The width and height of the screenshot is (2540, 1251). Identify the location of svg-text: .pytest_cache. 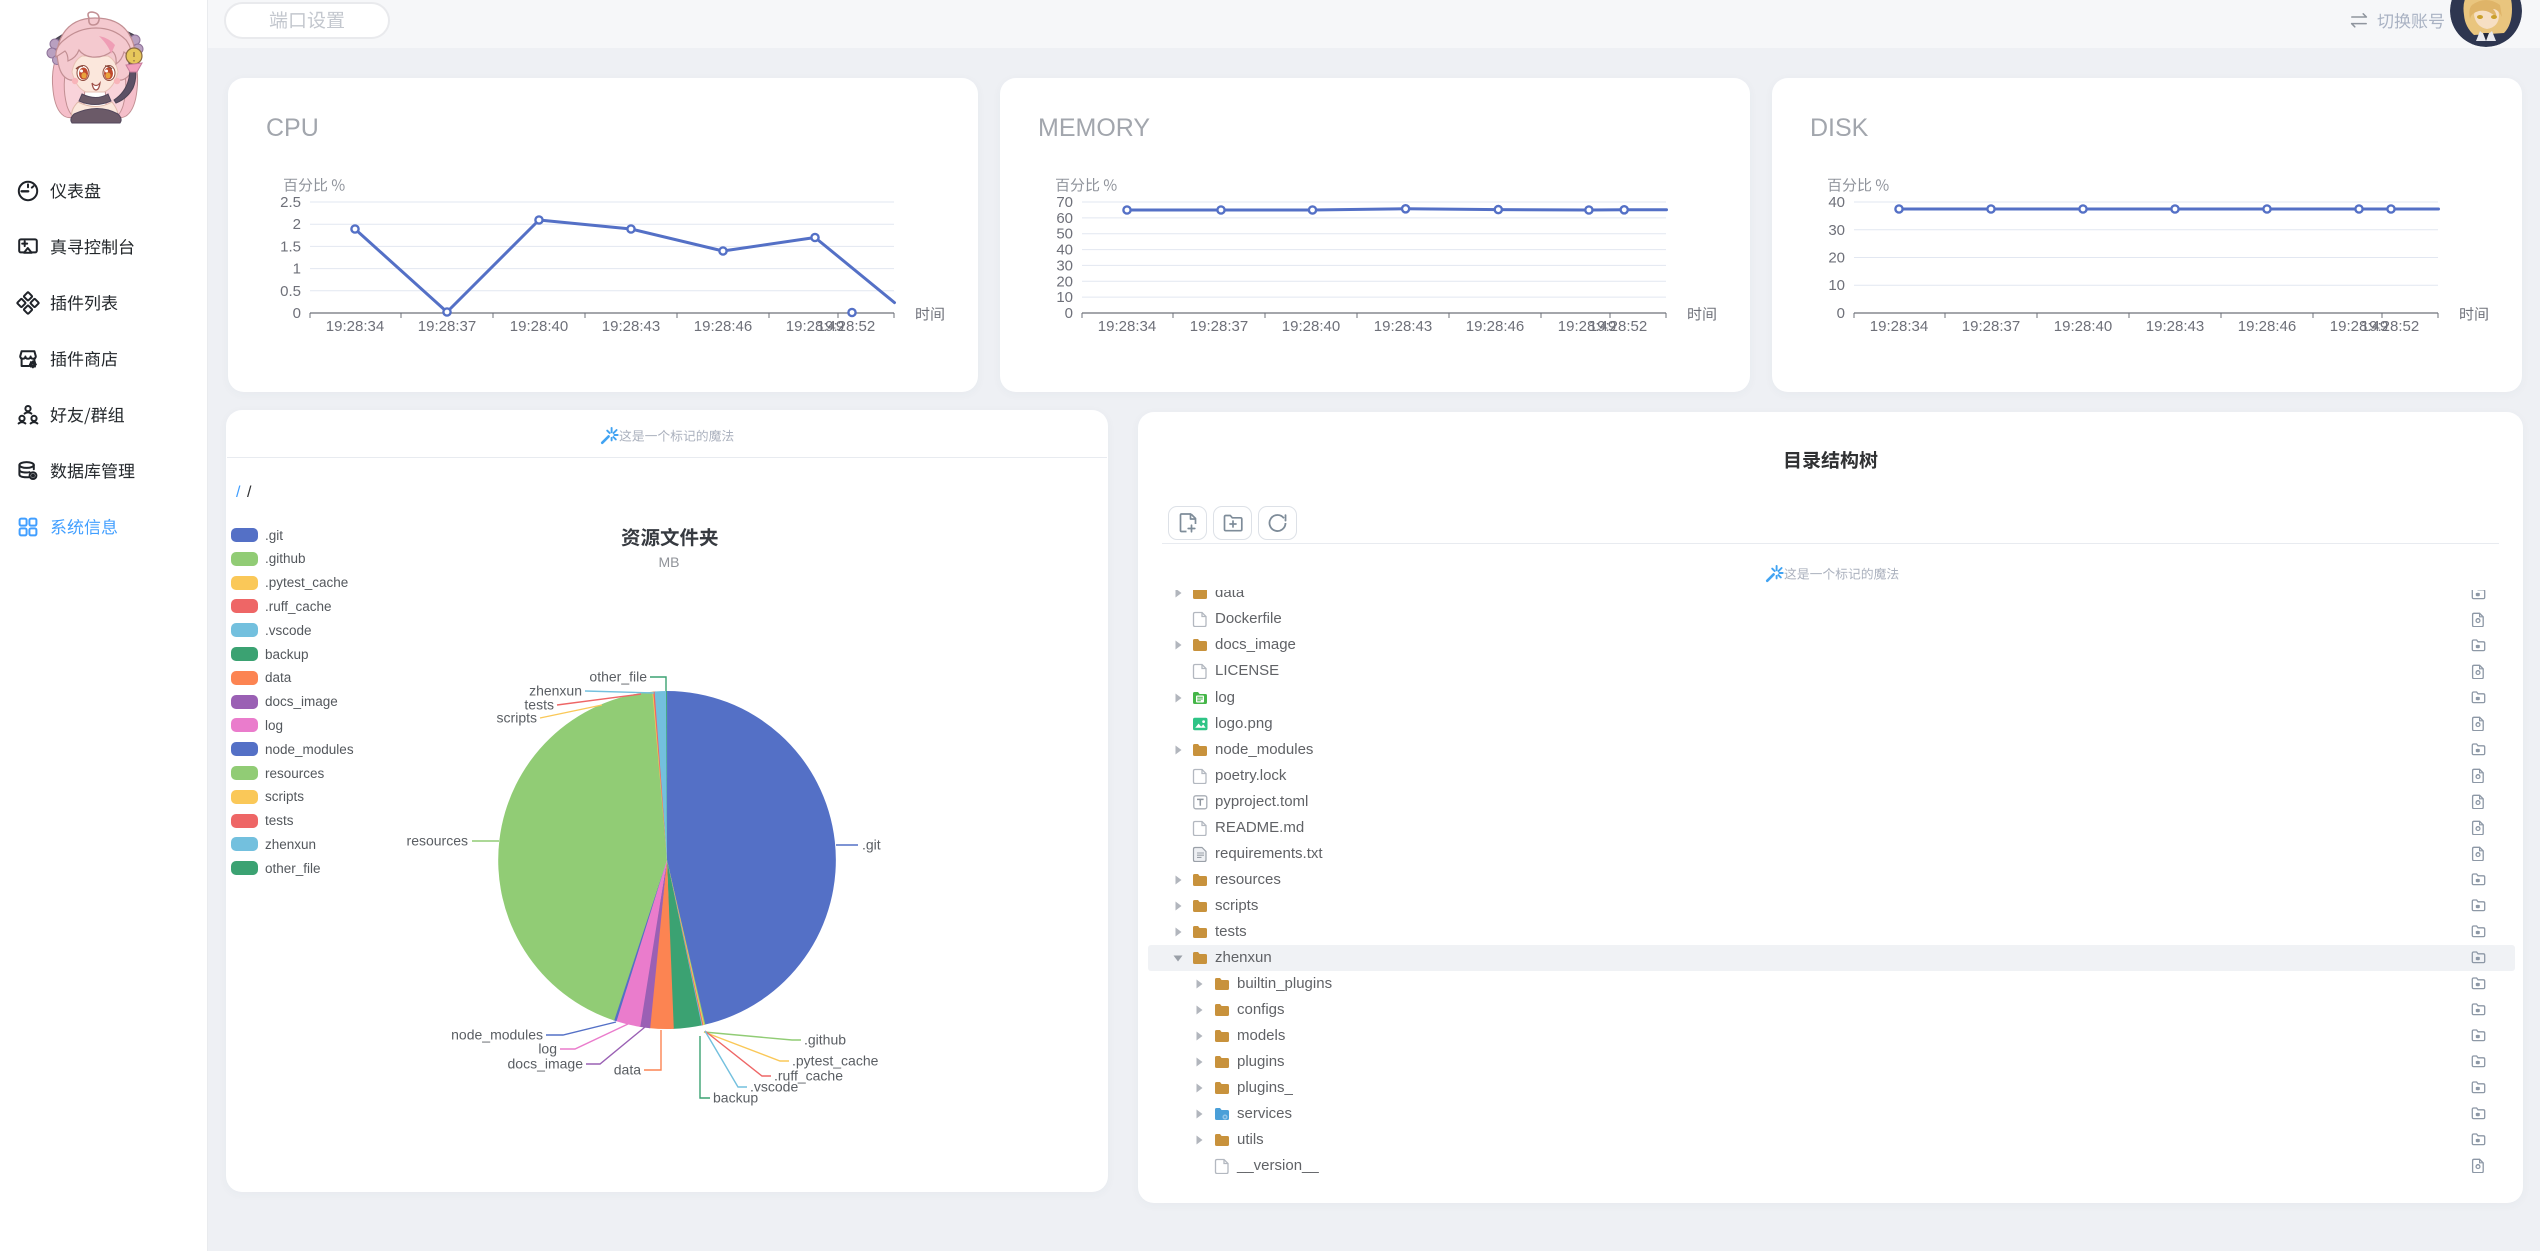
(835, 1061).